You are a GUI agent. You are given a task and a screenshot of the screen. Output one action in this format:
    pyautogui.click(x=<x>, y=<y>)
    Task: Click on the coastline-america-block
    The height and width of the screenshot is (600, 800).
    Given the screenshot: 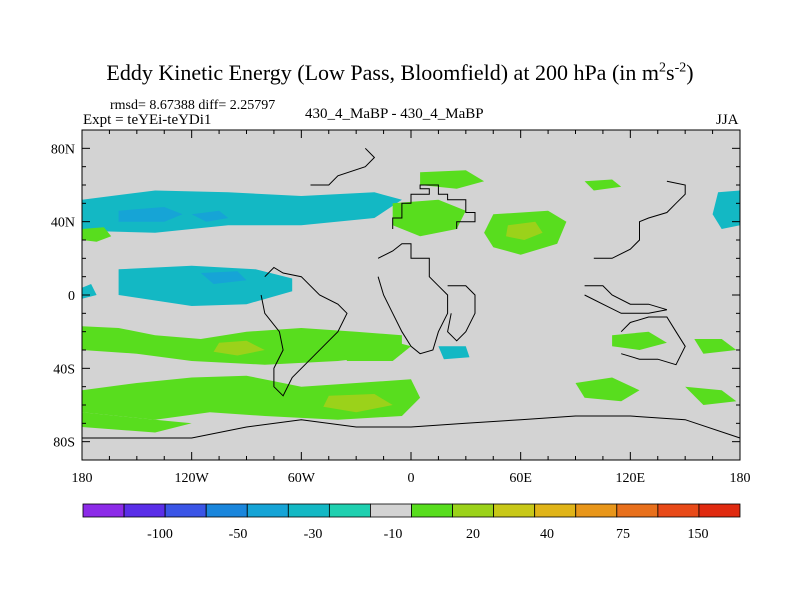 What is the action you would take?
    pyautogui.click(x=304, y=331)
    